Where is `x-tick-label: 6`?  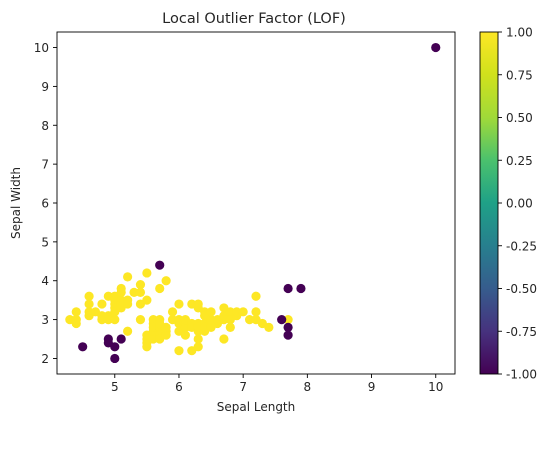
x-tick-label: 6 is located at coordinates (179, 387).